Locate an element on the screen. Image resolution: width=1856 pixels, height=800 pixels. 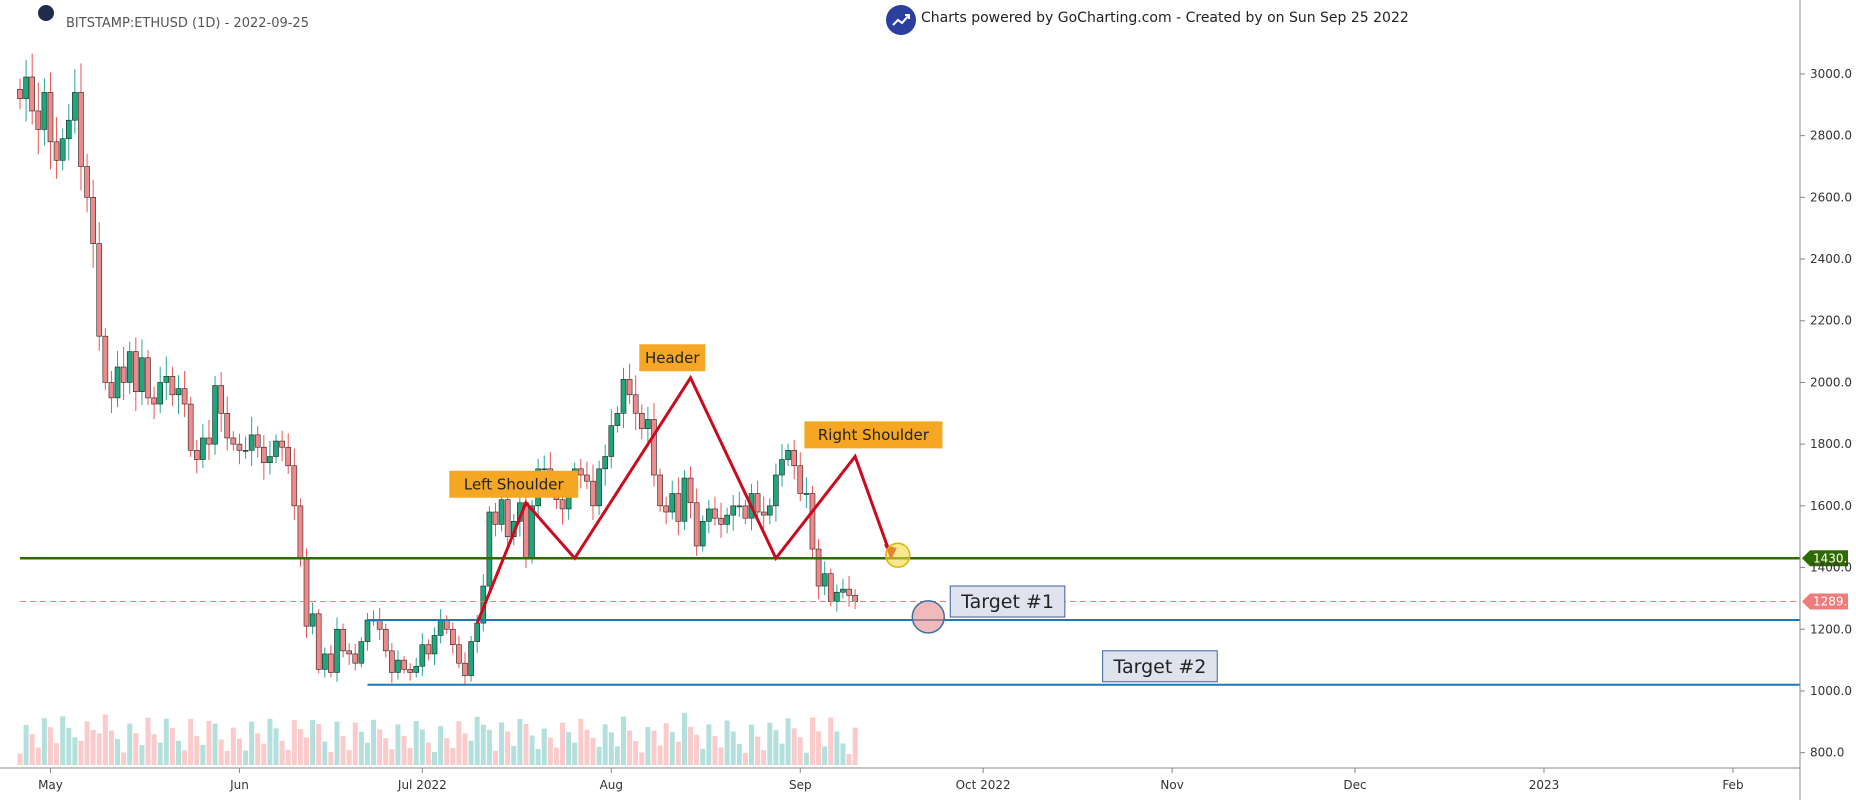
annotation-box is located at coordinates (1007, 601).